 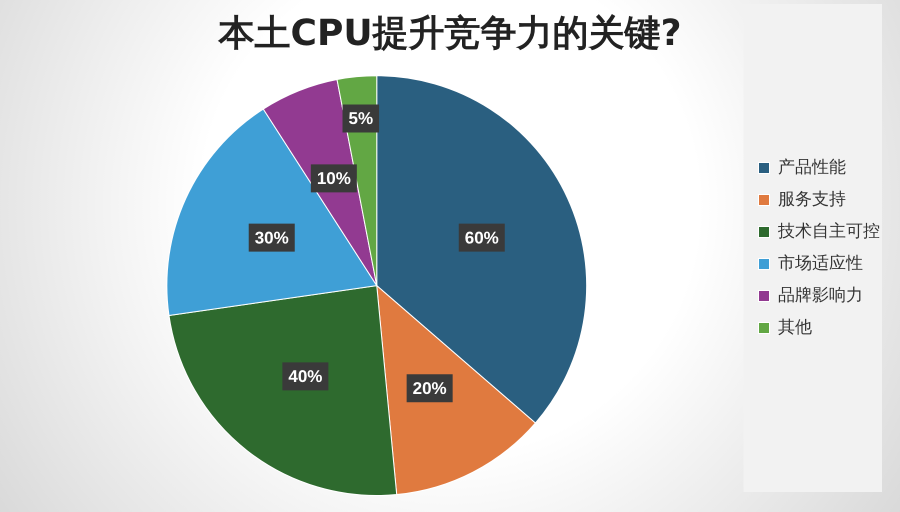 What do you see at coordinates (812, 199) in the screenshot?
I see `legend-label: 服务支持` at bounding box center [812, 199].